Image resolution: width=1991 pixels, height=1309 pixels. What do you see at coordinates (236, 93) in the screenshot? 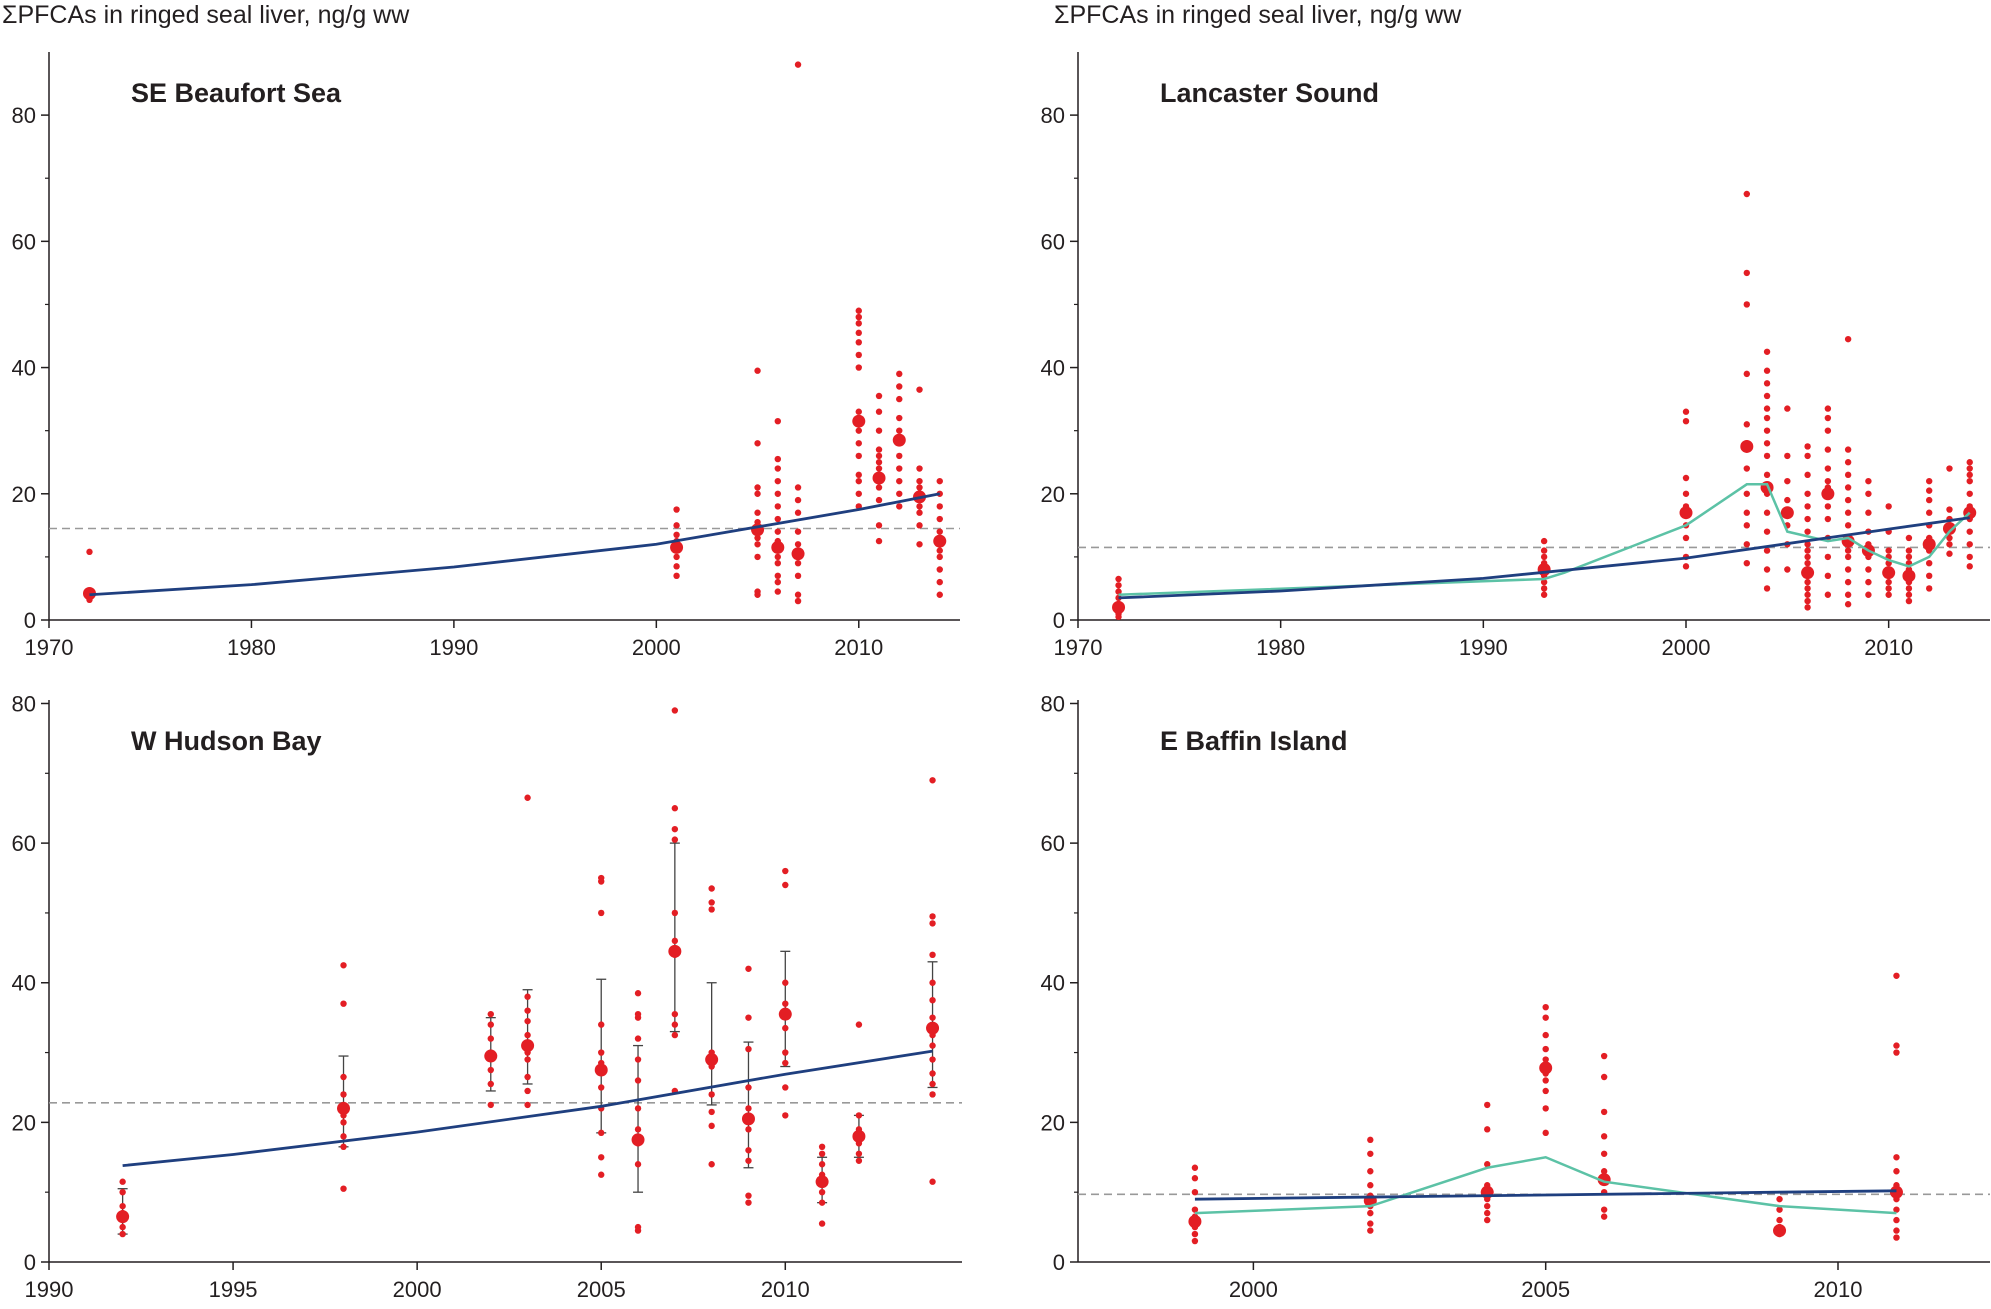
I see `panel-title: SE Beaufort Sea` at bounding box center [236, 93].